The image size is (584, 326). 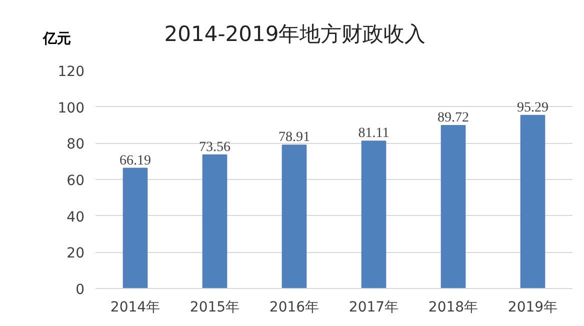 I want to click on chart-title: 2014-2019年地方财政收入, so click(x=295, y=34).